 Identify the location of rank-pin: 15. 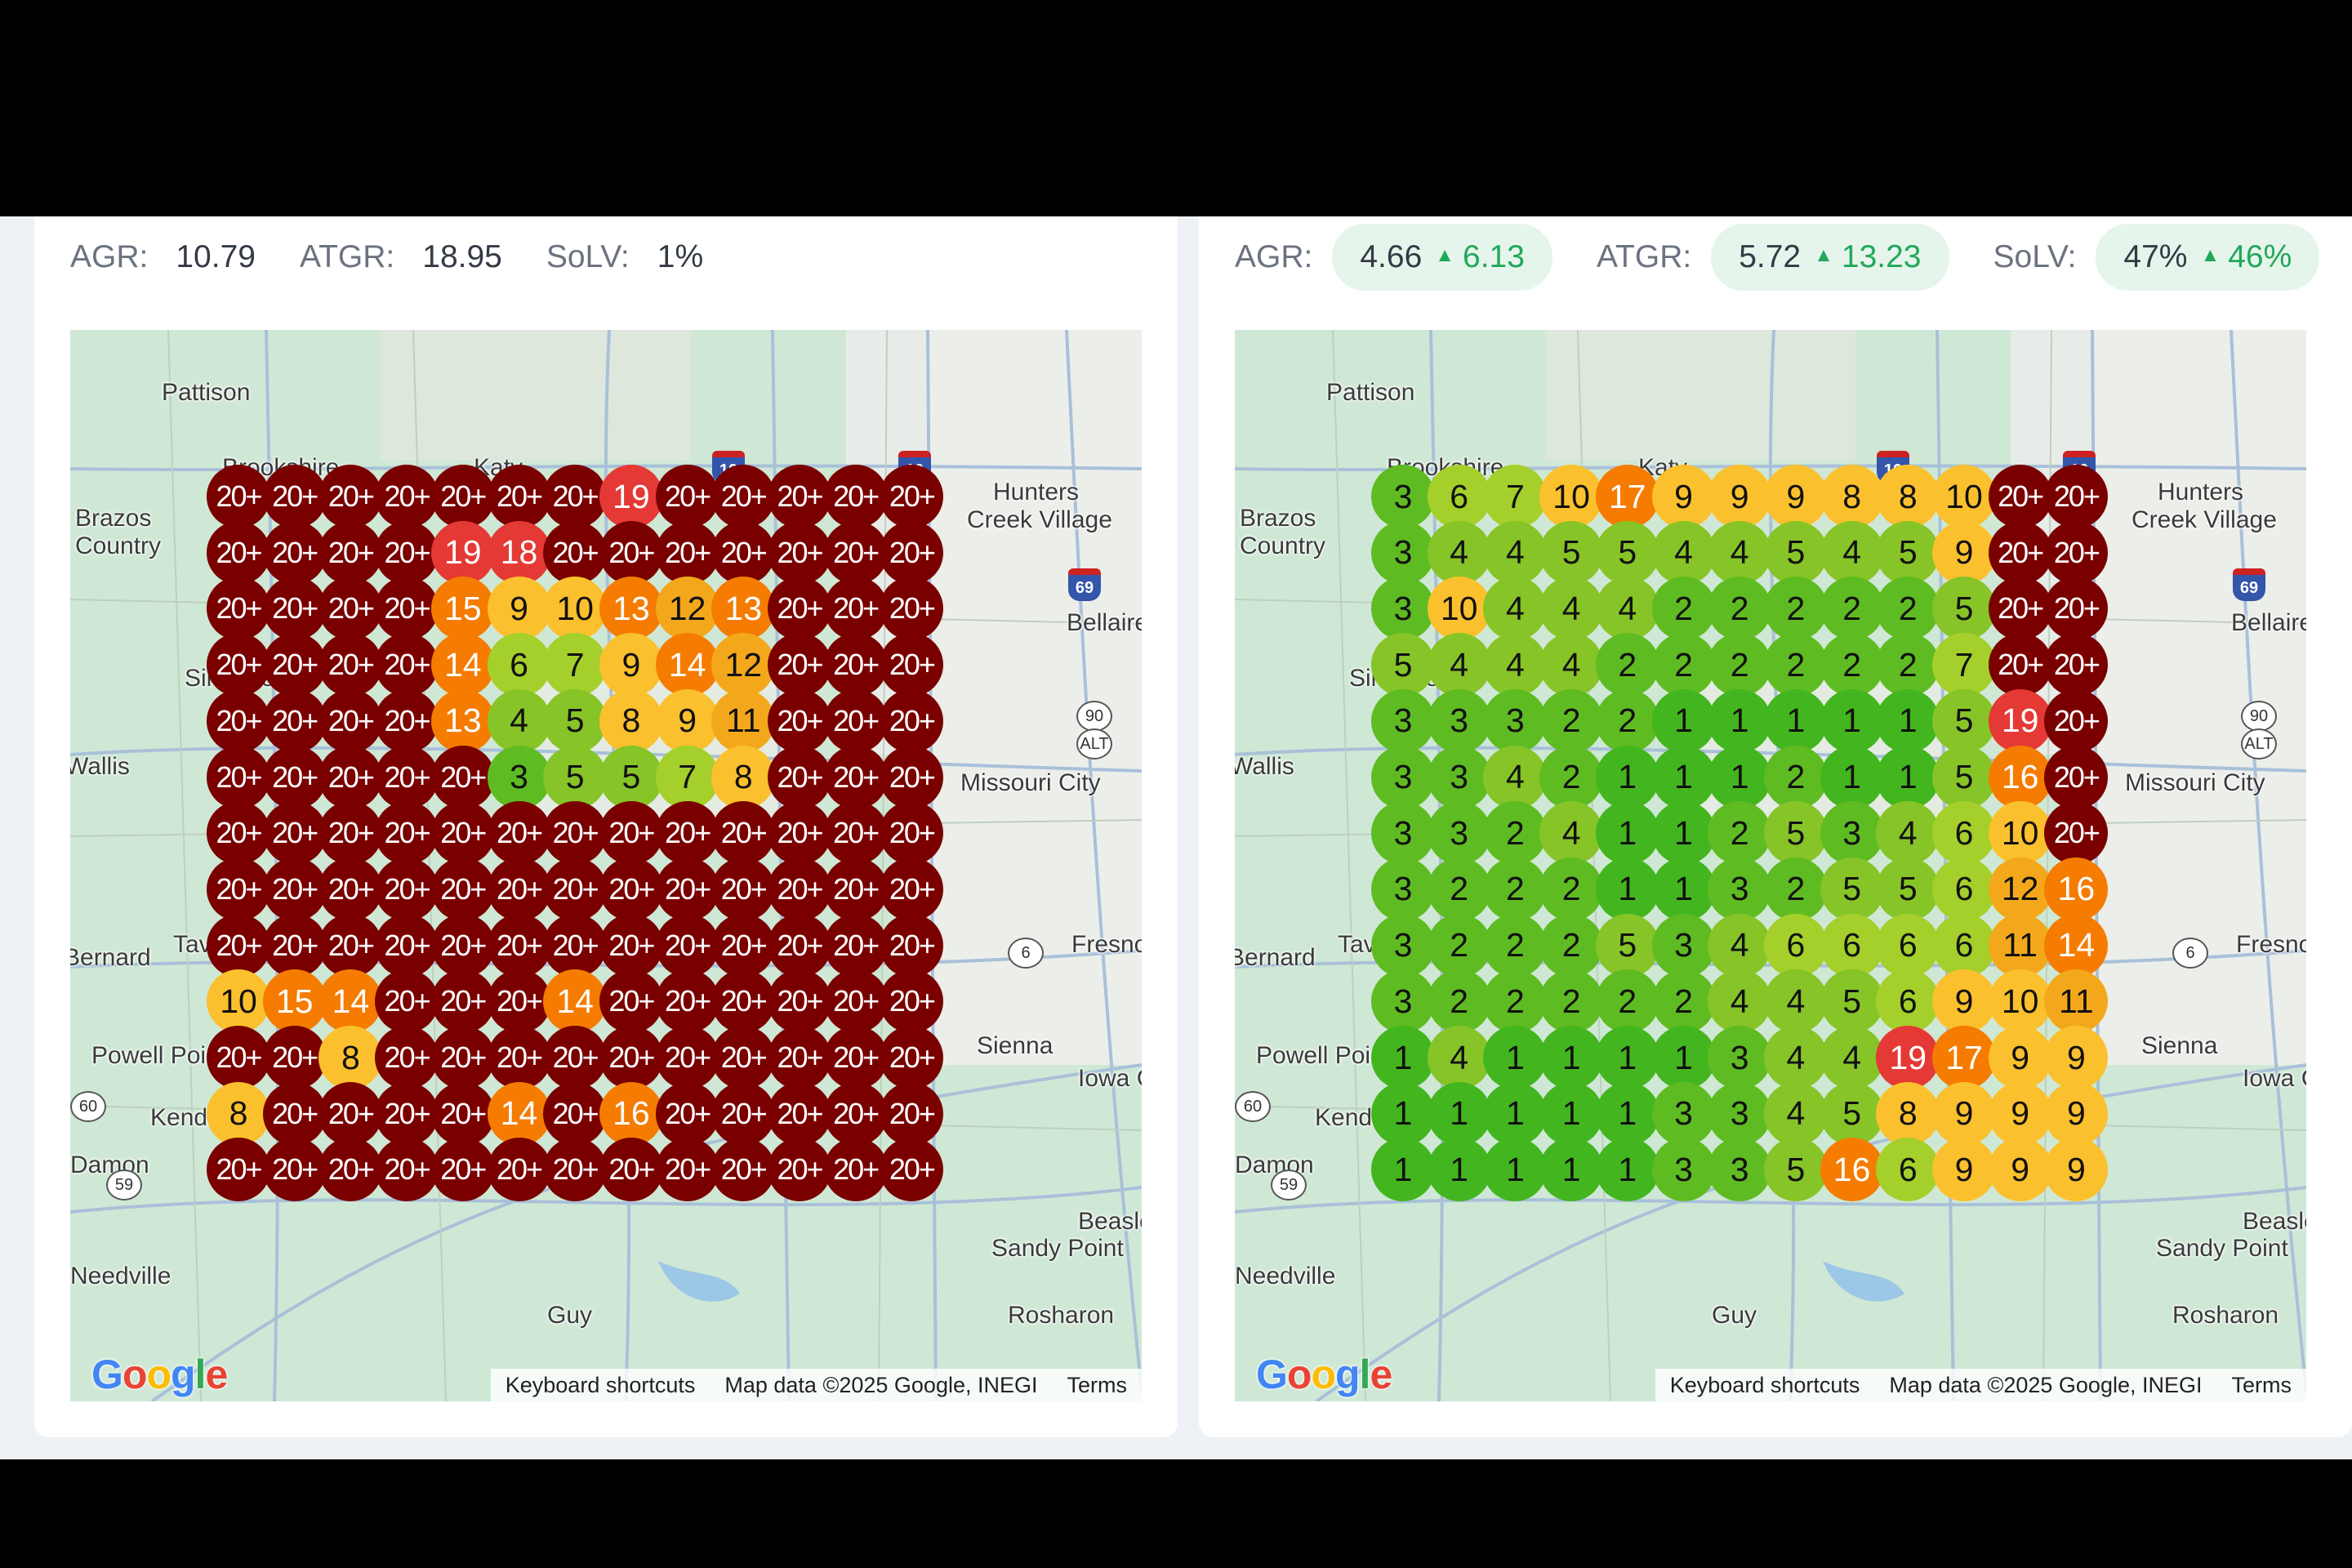
(462, 609).